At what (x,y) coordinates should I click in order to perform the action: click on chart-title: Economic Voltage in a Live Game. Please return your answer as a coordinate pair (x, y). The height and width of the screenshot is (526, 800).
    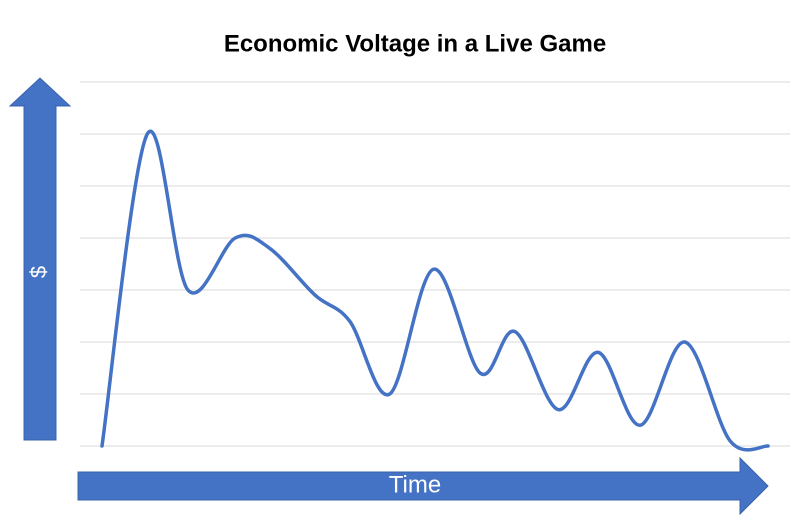
    Looking at the image, I should click on (415, 43).